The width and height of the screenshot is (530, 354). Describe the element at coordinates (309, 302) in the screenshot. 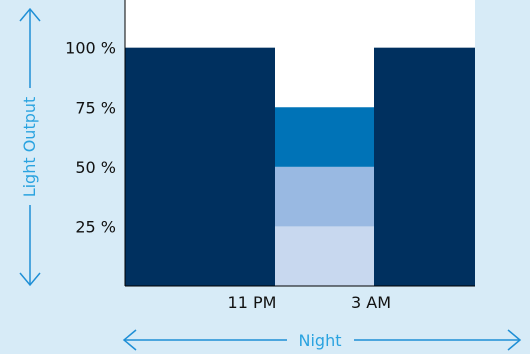

I see `x-tick-labels: 11 PM 3 AM` at that location.